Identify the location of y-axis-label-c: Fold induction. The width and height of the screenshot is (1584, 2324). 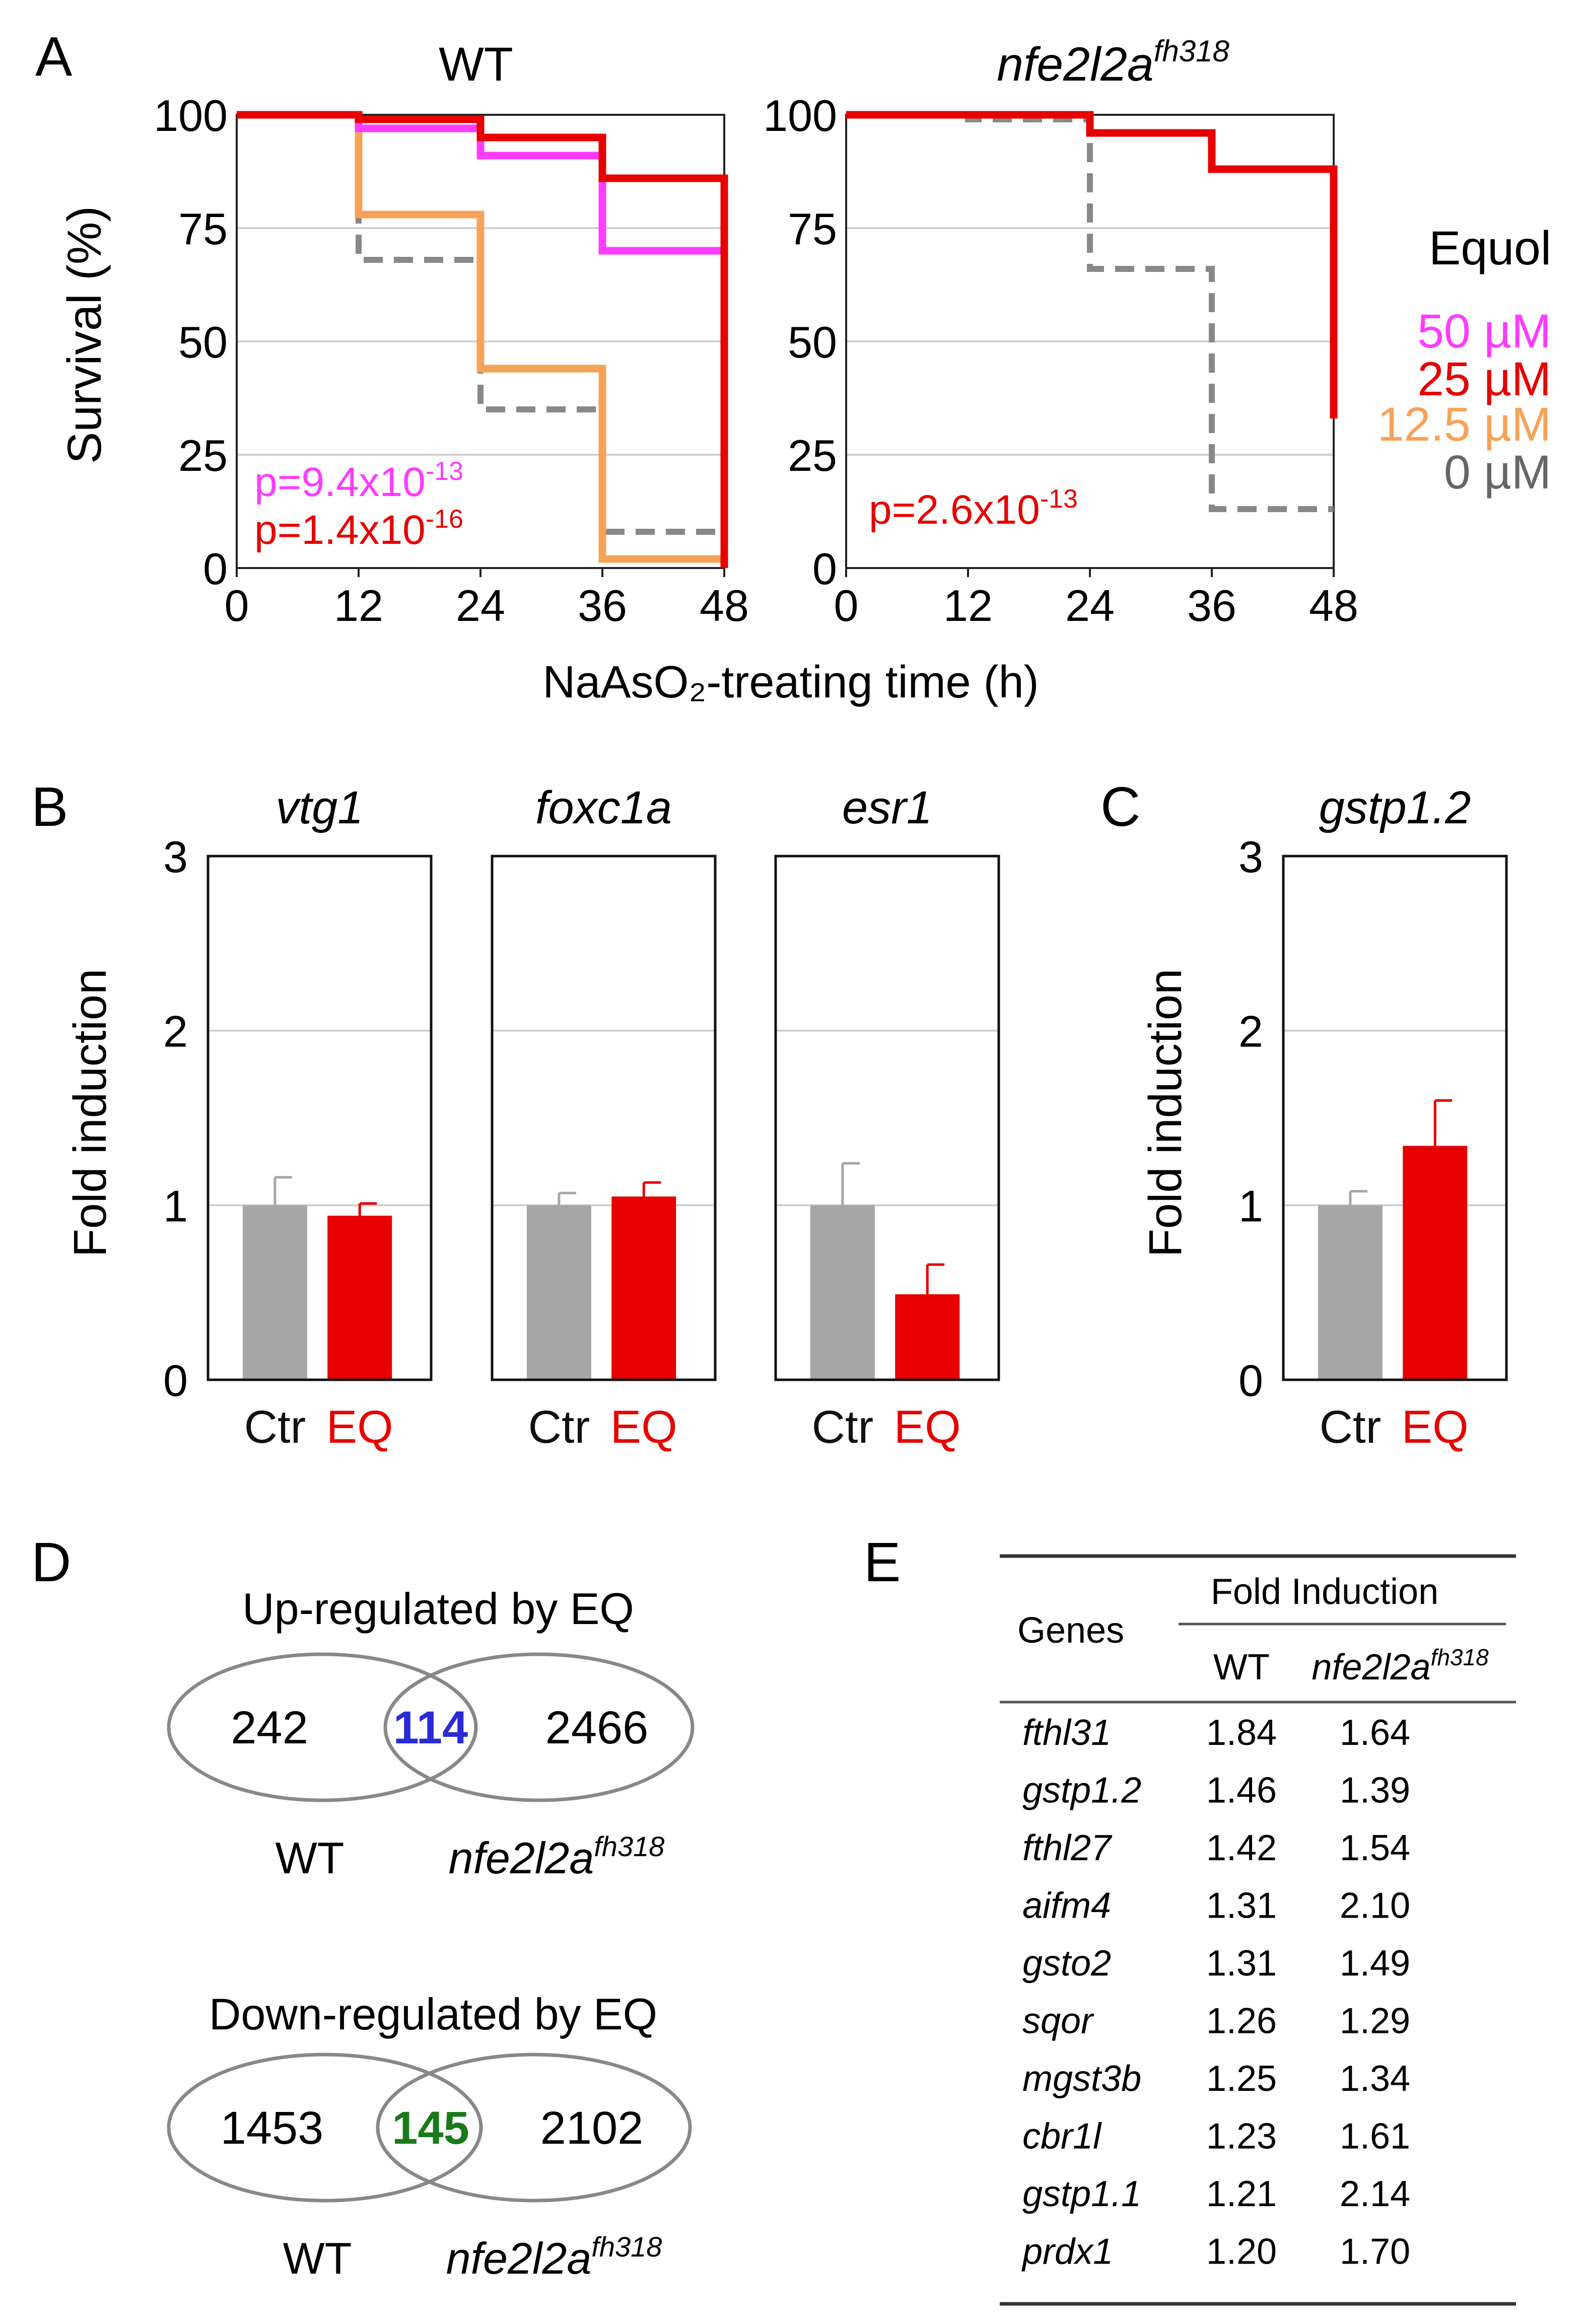
(1165, 1113).